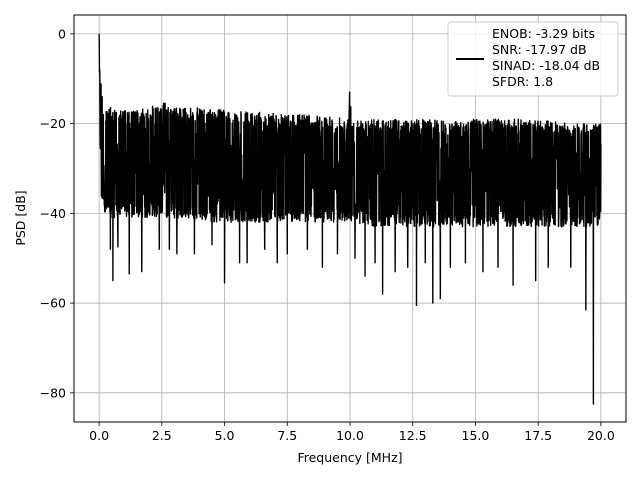 The image size is (640, 484). What do you see at coordinates (53, 303) in the screenshot?
I see `y-tick-label: −60` at bounding box center [53, 303].